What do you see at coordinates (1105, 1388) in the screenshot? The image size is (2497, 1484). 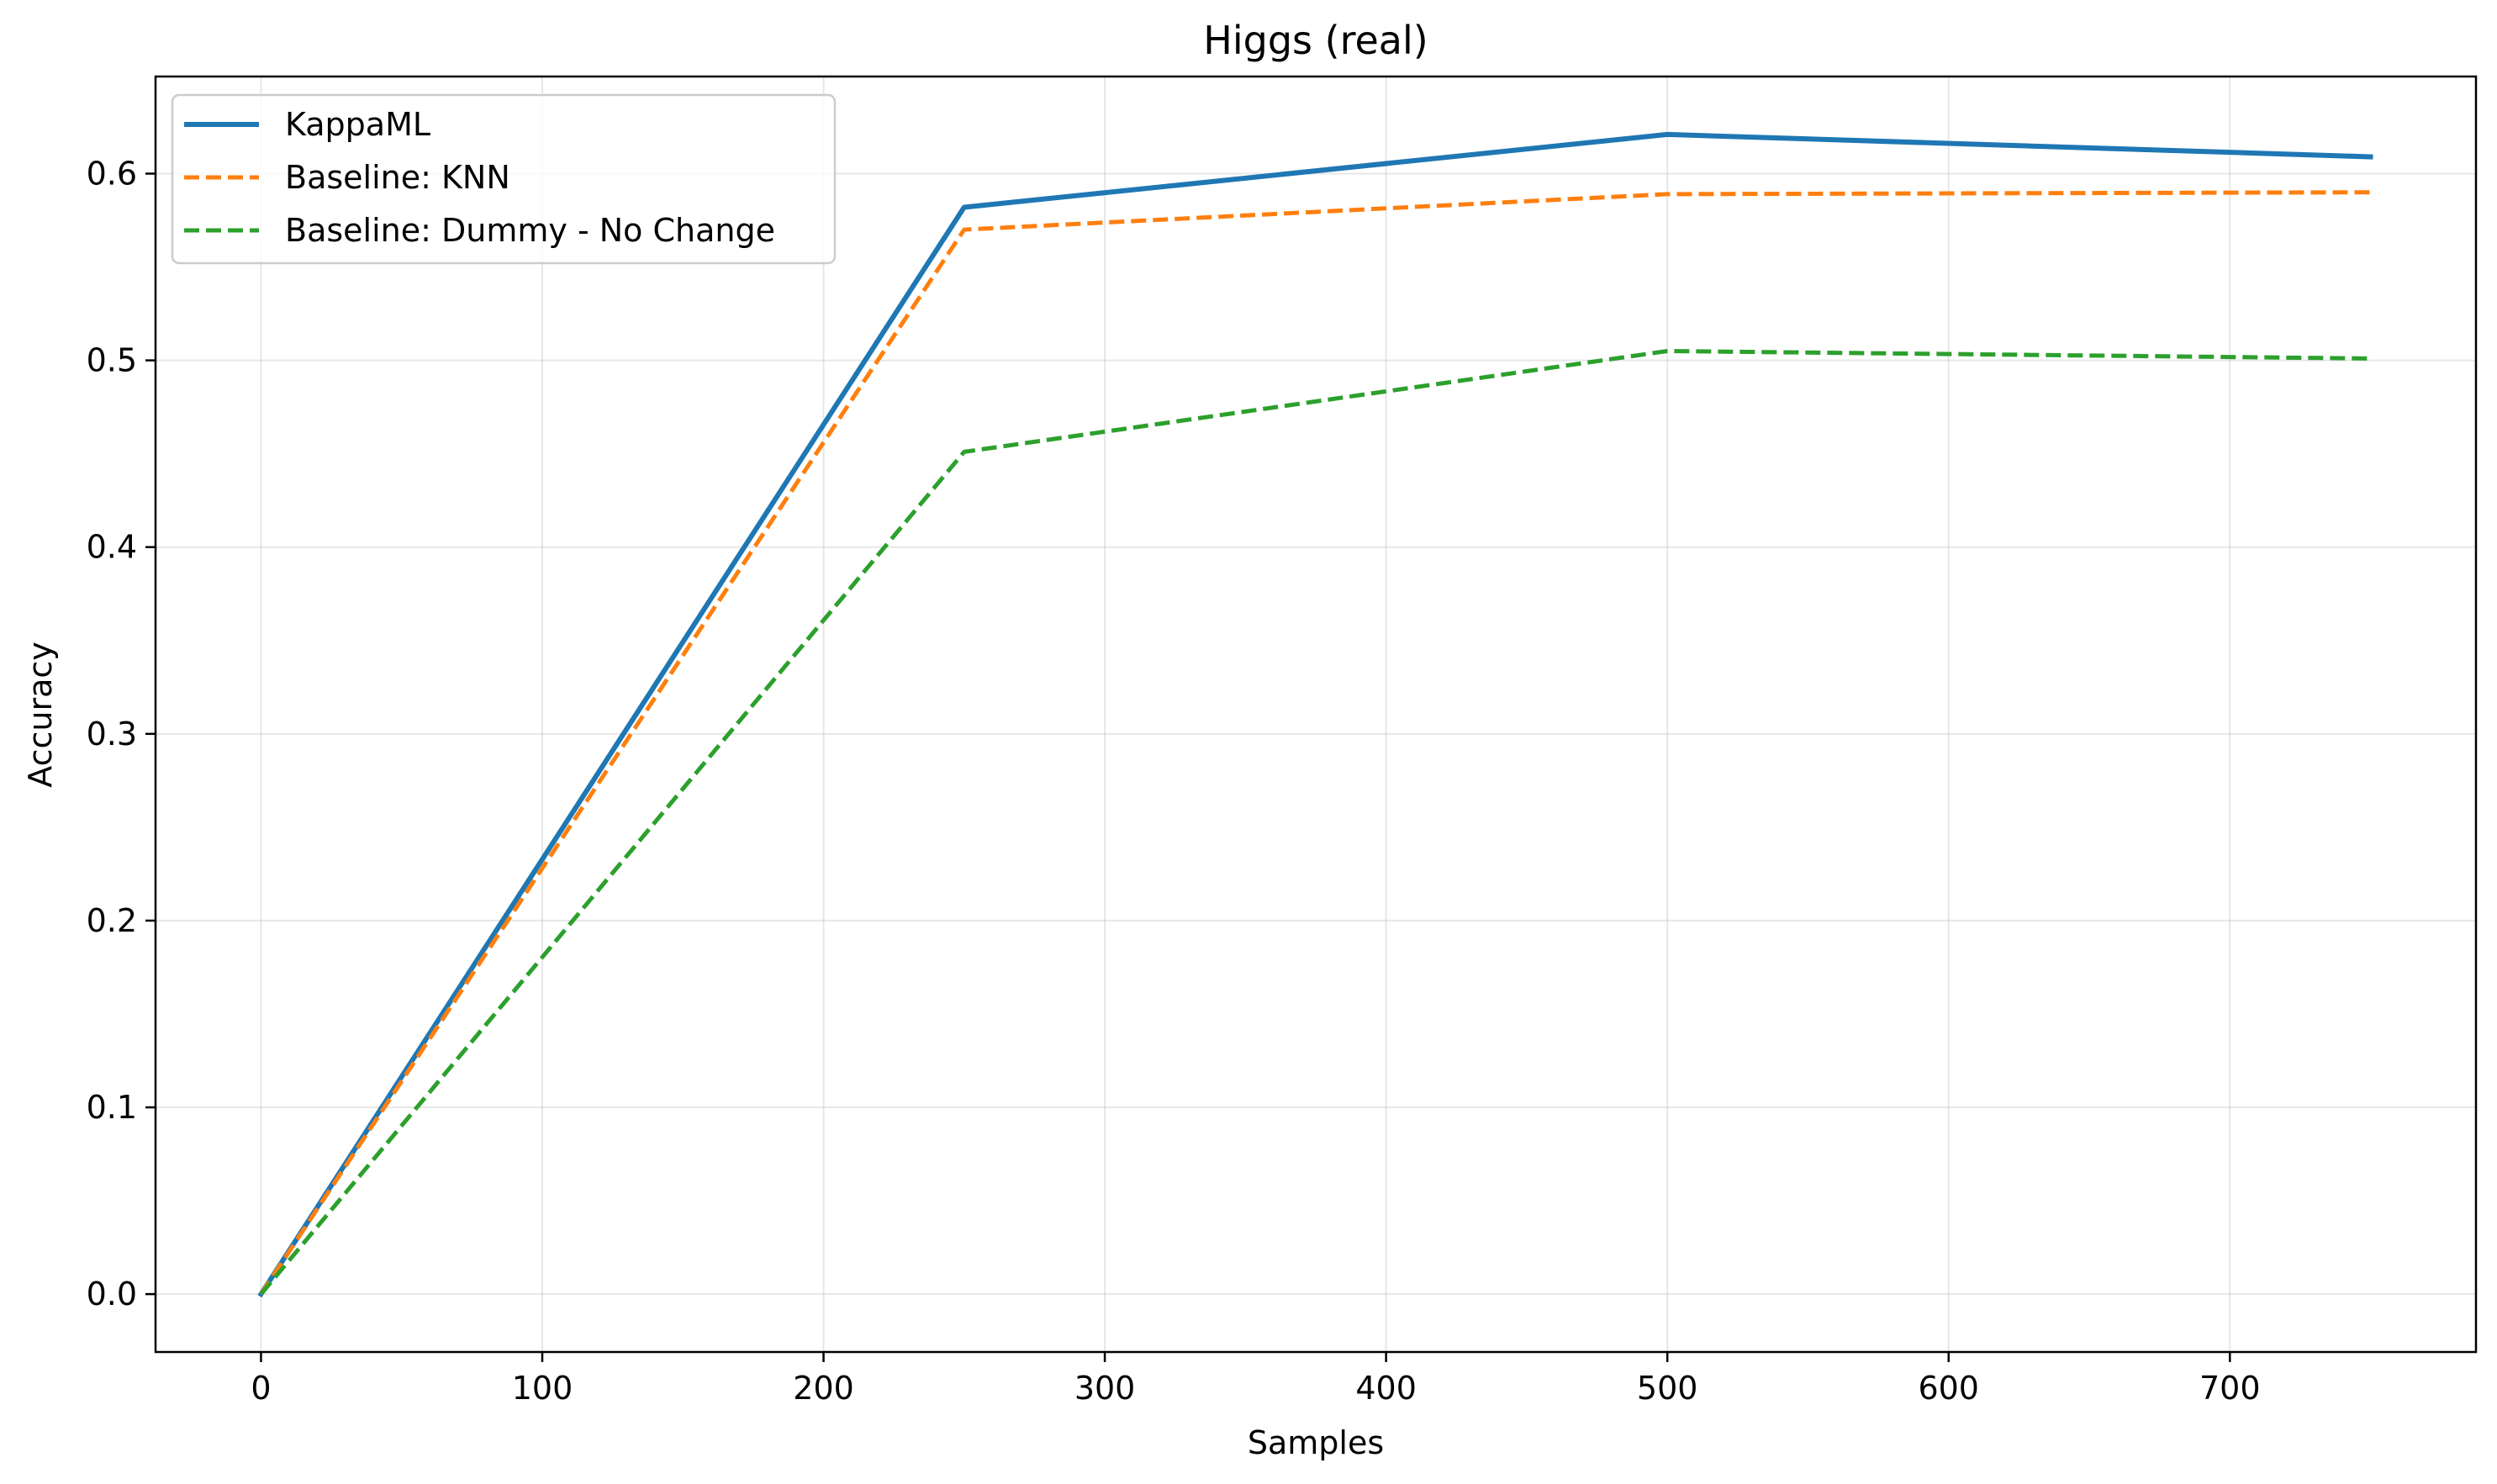 I see `x-tick-label: 300` at bounding box center [1105, 1388].